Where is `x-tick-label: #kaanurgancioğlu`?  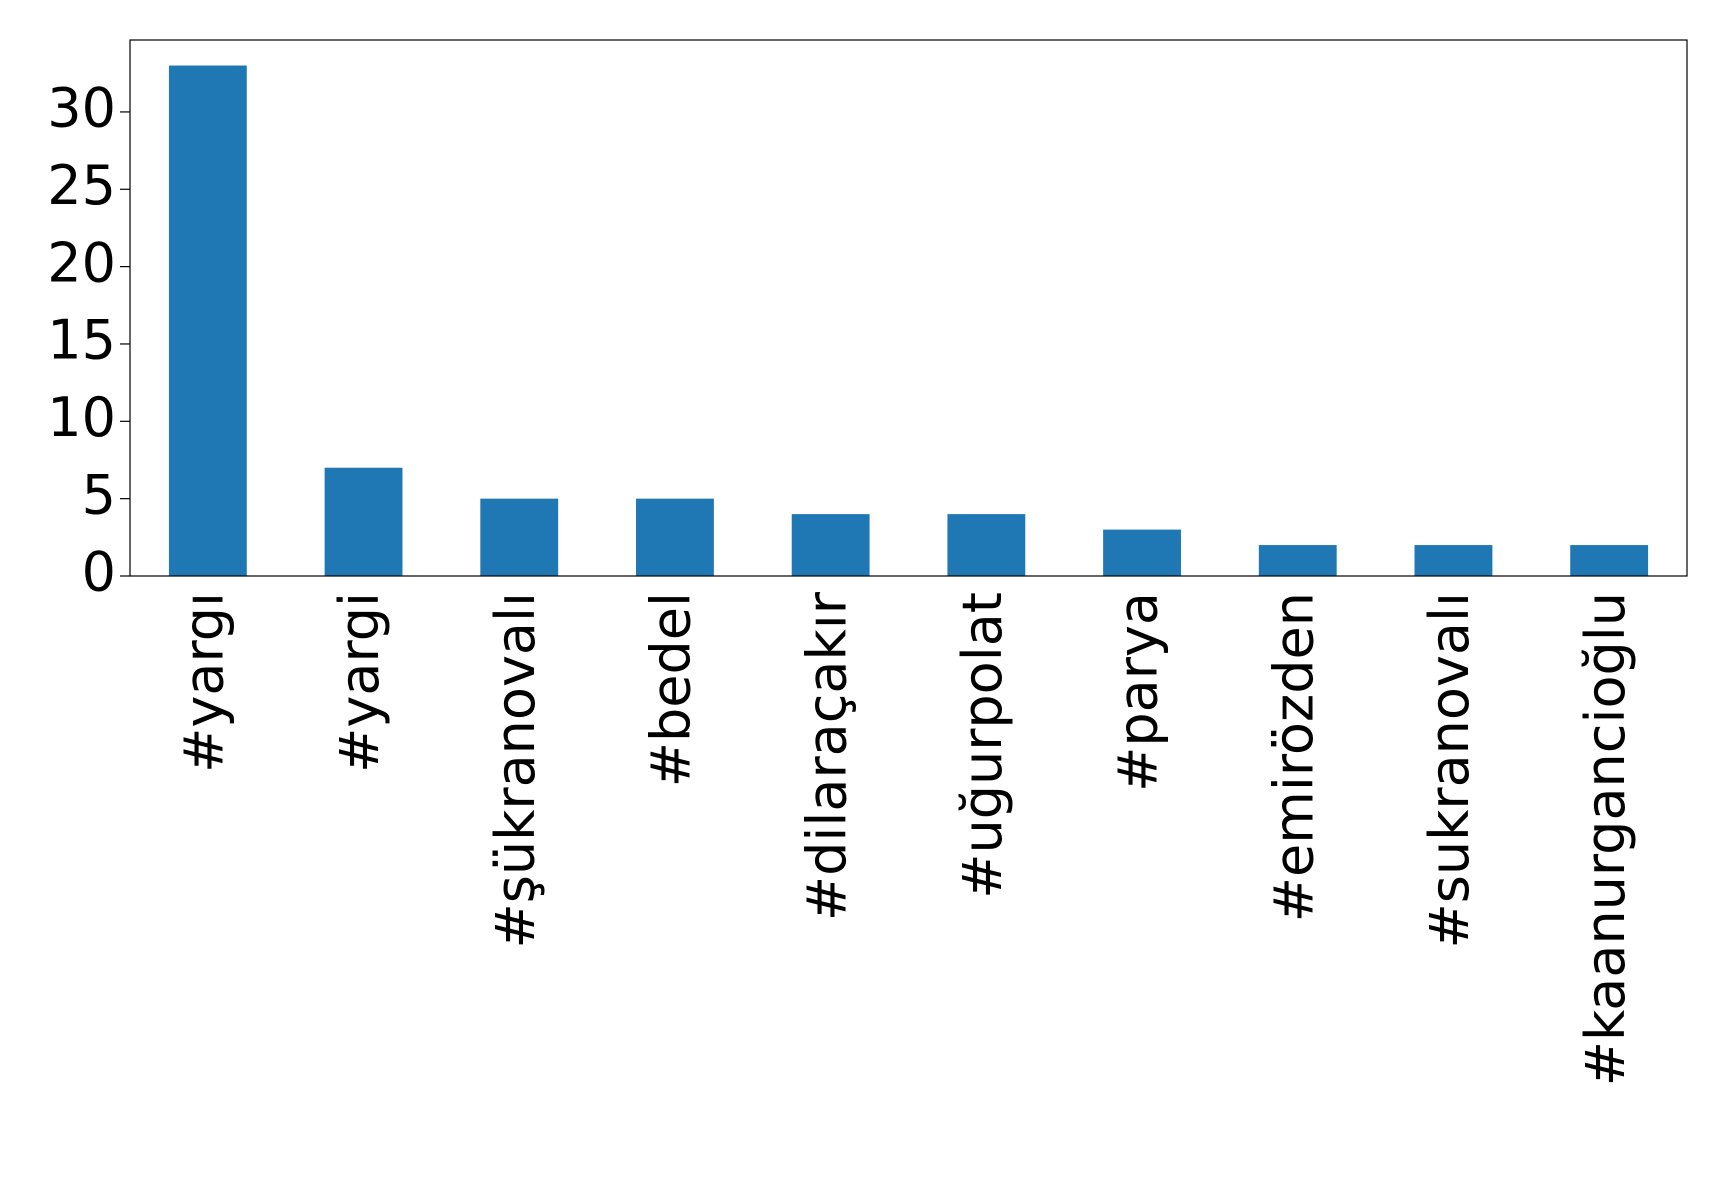 x-tick-label: #kaanurgancioğlu is located at coordinates (1605, 839).